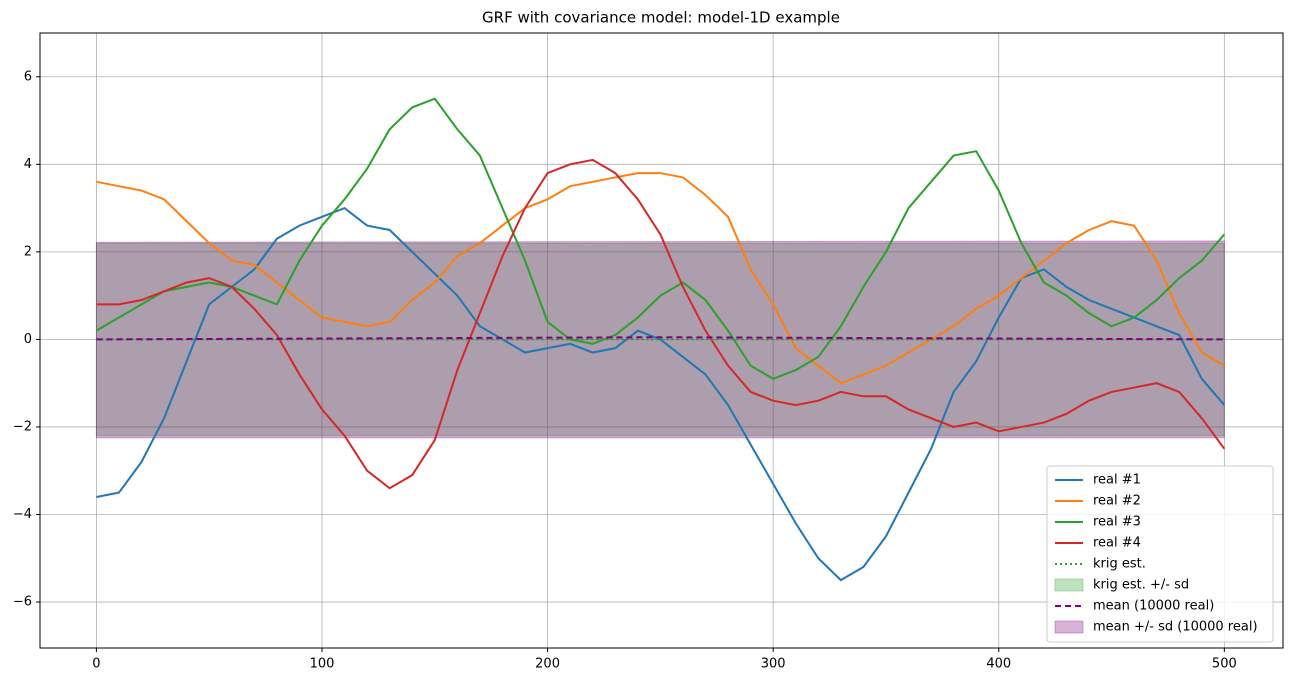 The width and height of the screenshot is (1290, 686). Describe the element at coordinates (28, 76) in the screenshot. I see `y-tick-label: 6` at that location.